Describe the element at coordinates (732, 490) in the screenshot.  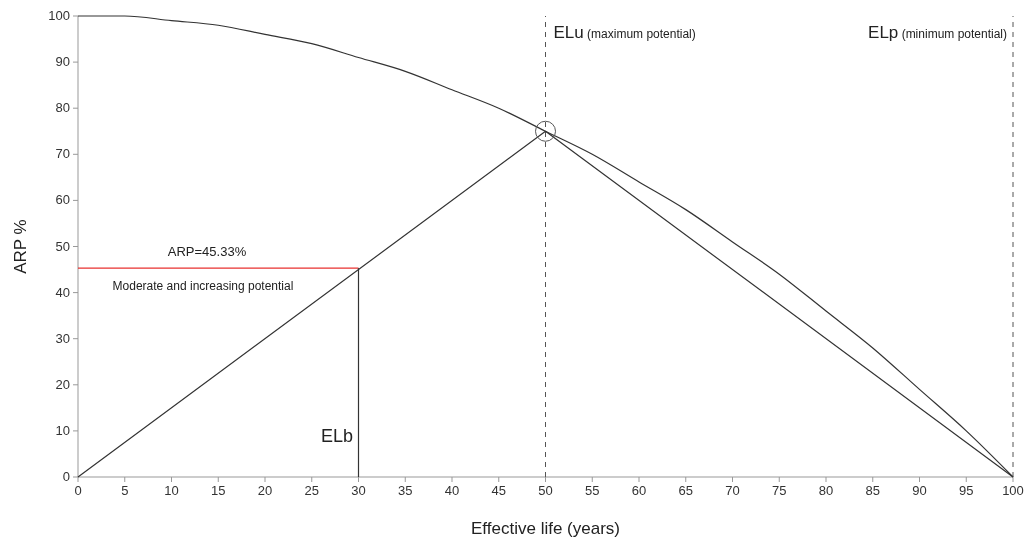
I see `x-tick-label: 70` at that location.